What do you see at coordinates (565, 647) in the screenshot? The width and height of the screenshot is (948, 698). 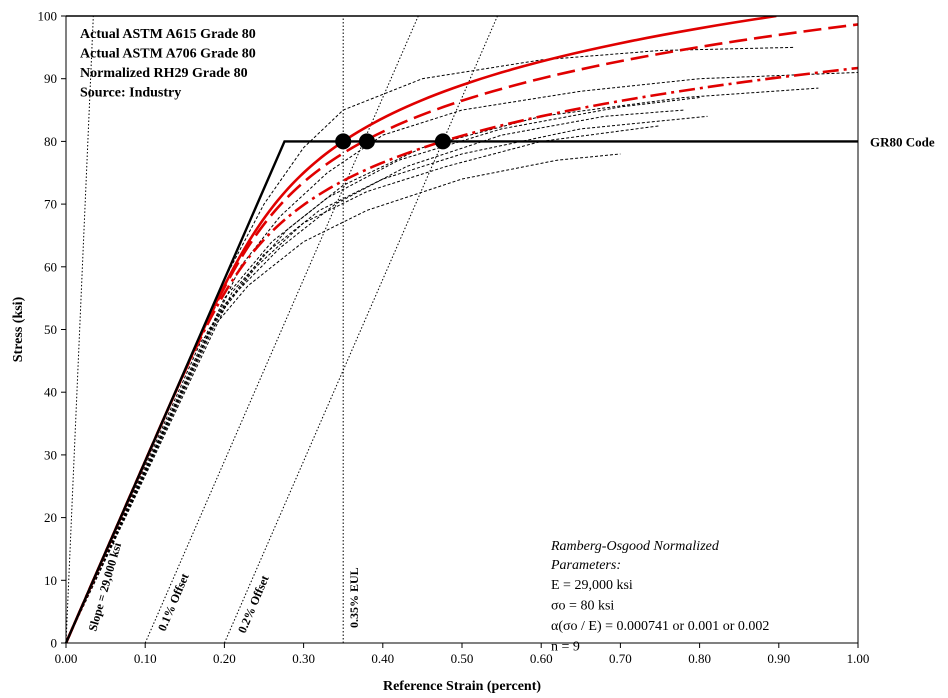 I see `parameter-line-4: n = 9` at bounding box center [565, 647].